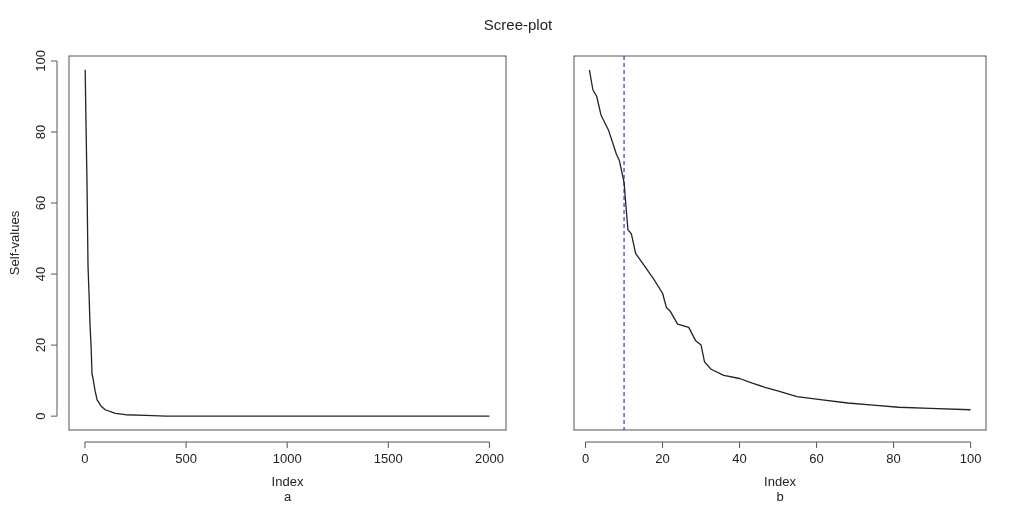 This screenshot has height=507, width=1012. Describe the element at coordinates (893, 458) in the screenshot. I see `x-tick-label: 80` at that location.